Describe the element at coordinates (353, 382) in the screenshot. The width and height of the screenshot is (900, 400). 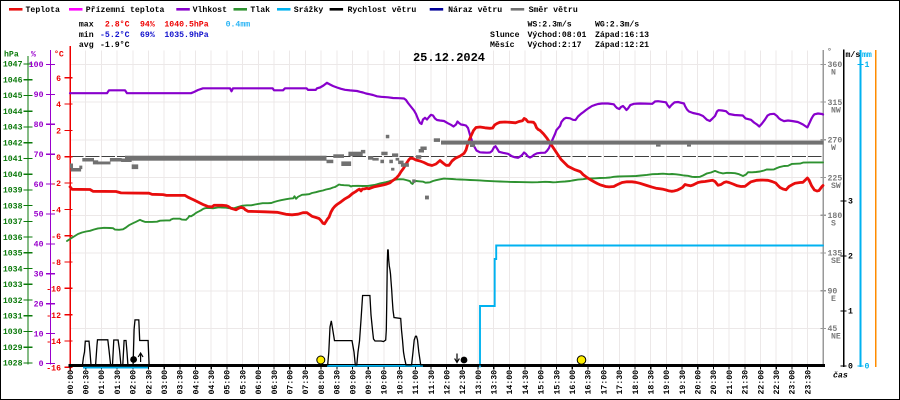
I see `svg-text: 09:00` at that location.